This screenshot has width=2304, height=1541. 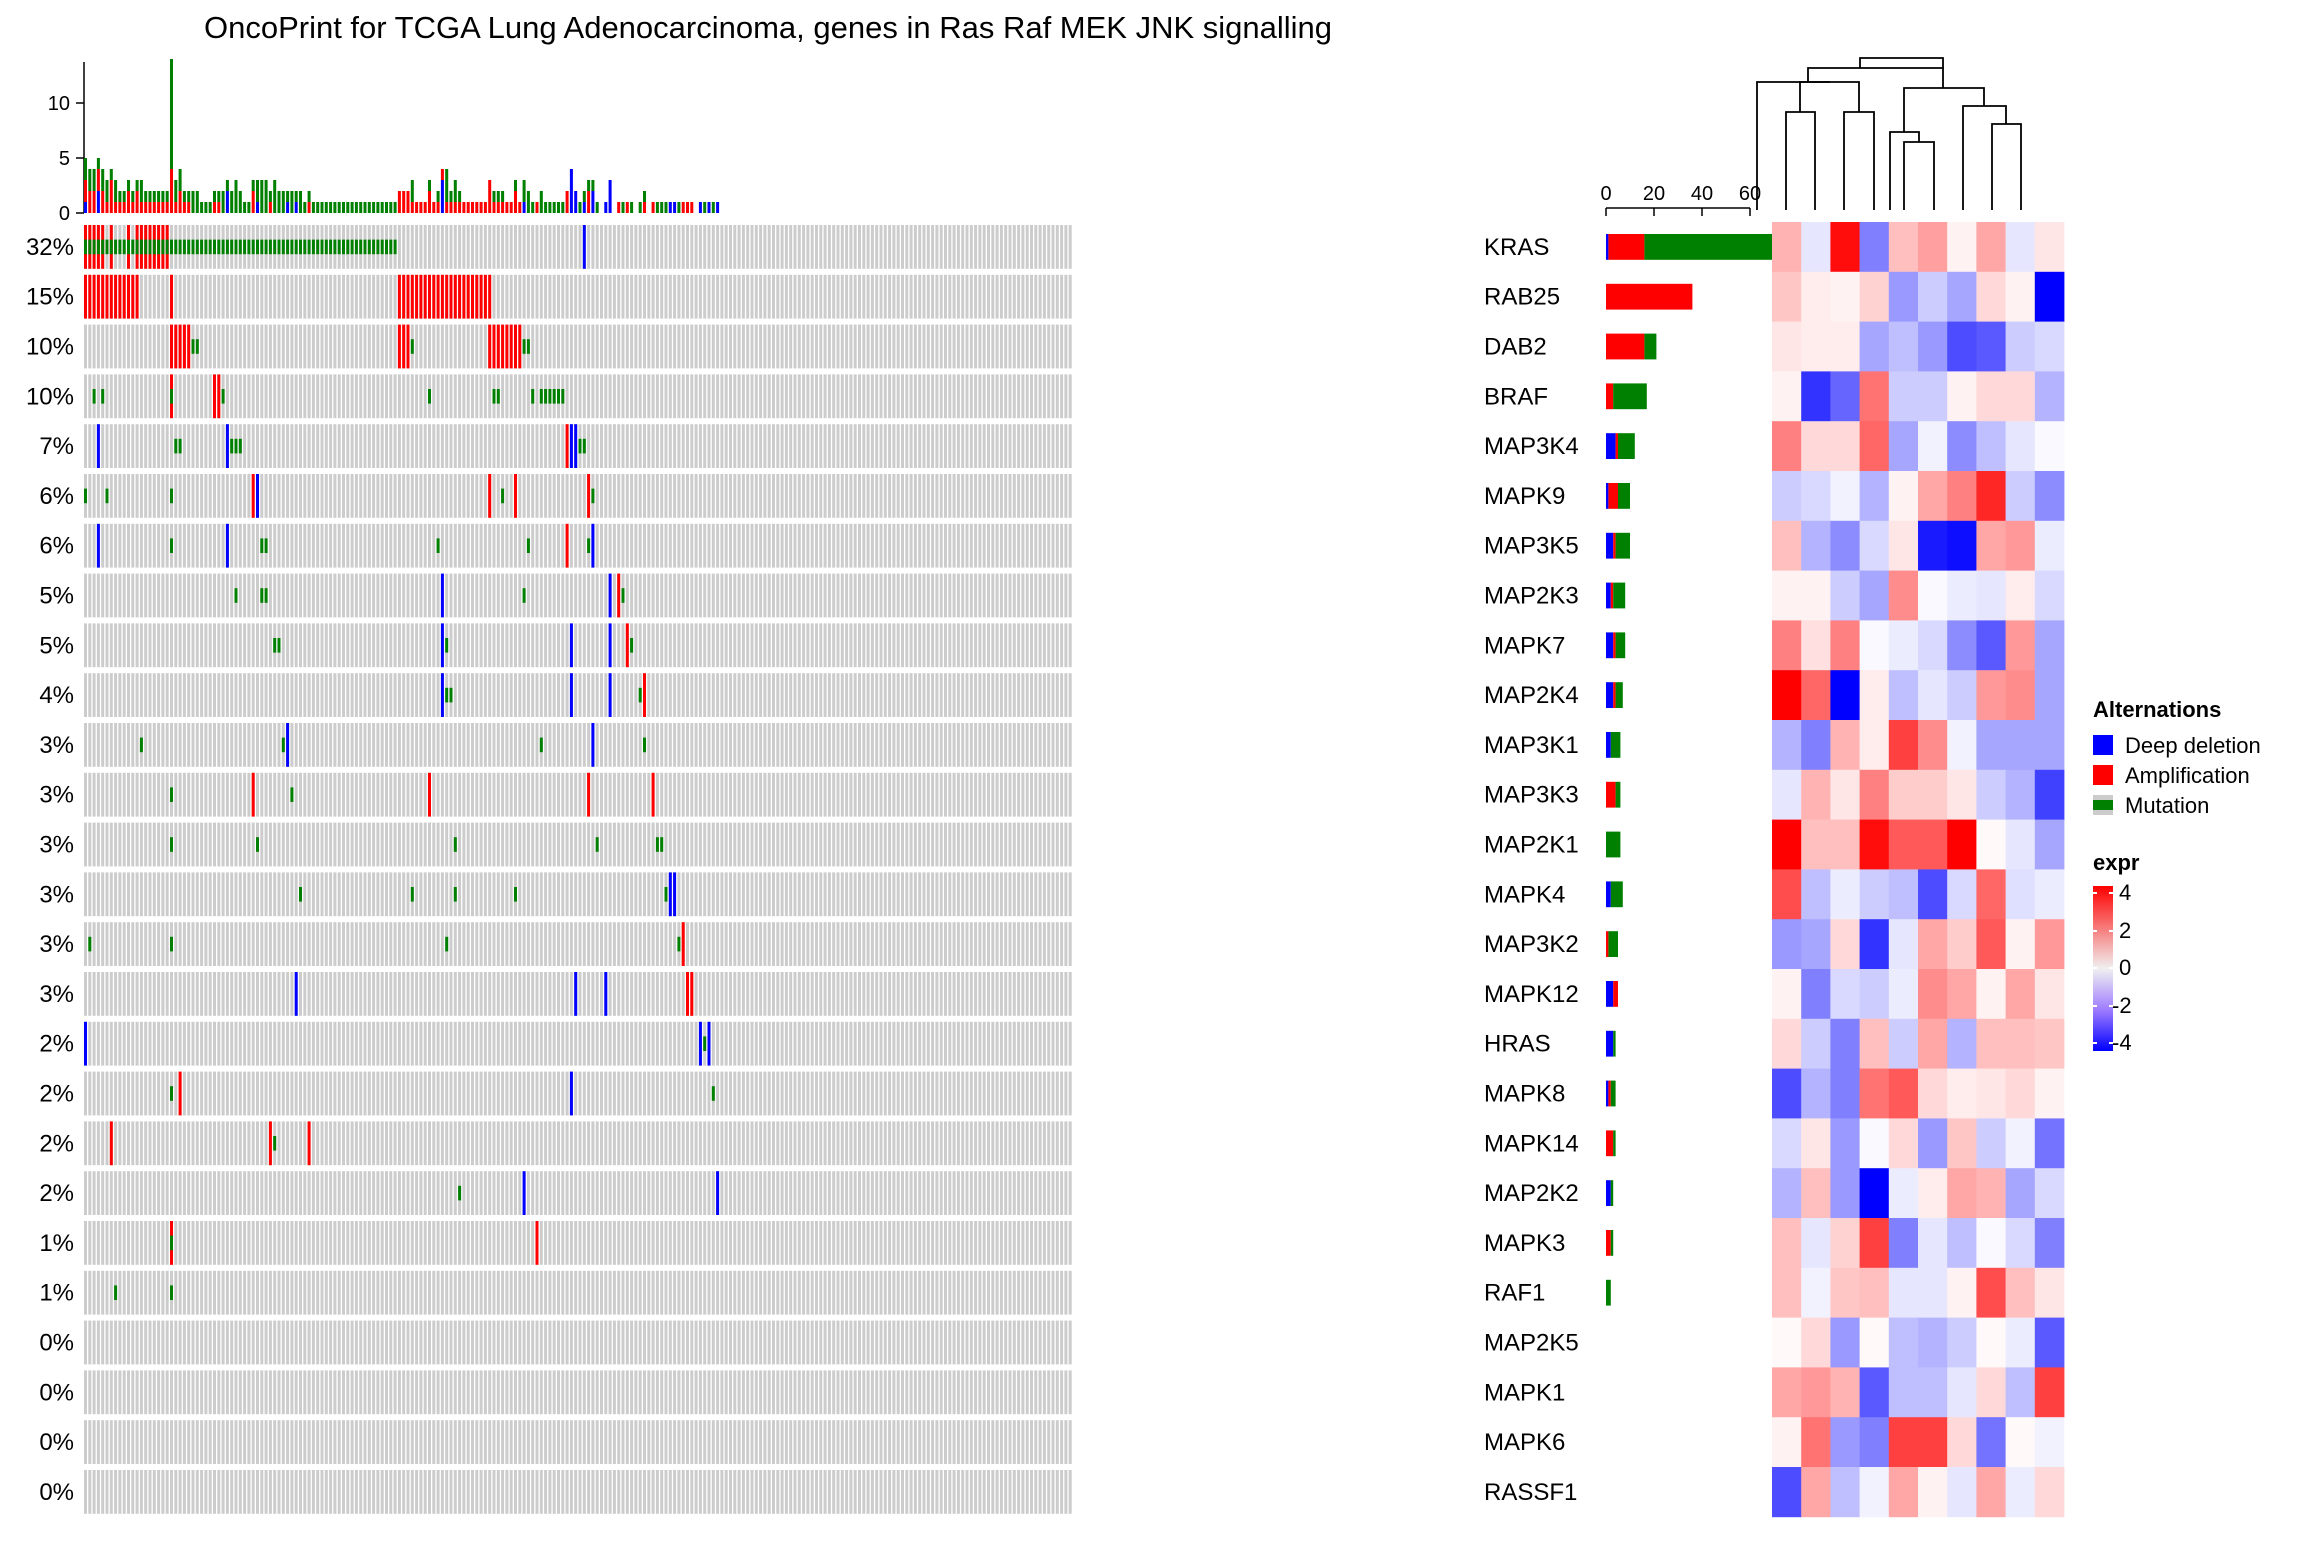 I want to click on oncoprint-row-mapk8, so click(x=578, y=1094).